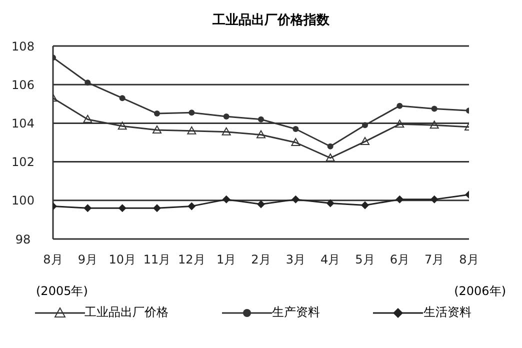  I want to click on y-tick-label: 98, so click(23, 239).